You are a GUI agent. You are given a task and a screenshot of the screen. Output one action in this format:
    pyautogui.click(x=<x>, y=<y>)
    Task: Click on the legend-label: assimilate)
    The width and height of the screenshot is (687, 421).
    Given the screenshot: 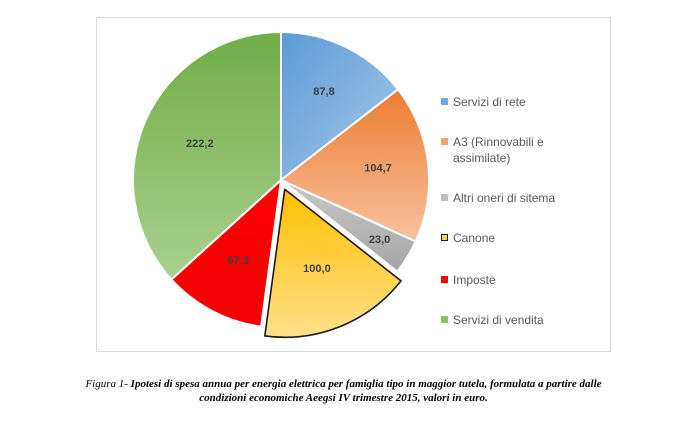 What is the action you would take?
    pyautogui.click(x=482, y=158)
    